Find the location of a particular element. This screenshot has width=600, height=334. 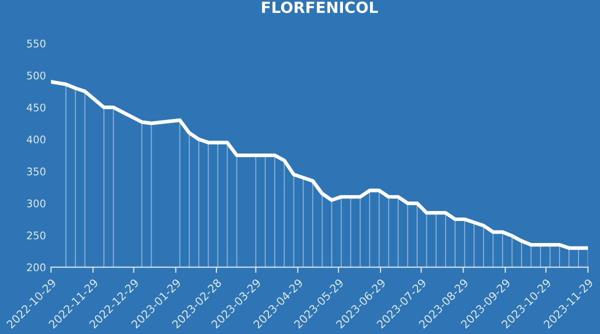

y-tick-label: 300 is located at coordinates (36, 203).